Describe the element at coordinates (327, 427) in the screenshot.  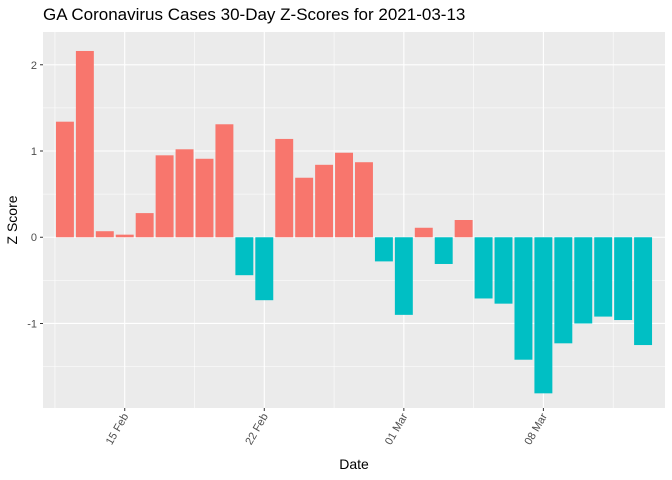
I see `x-axis: 15 Feb 22 Feb 01 Mar 08 Mar` at that location.